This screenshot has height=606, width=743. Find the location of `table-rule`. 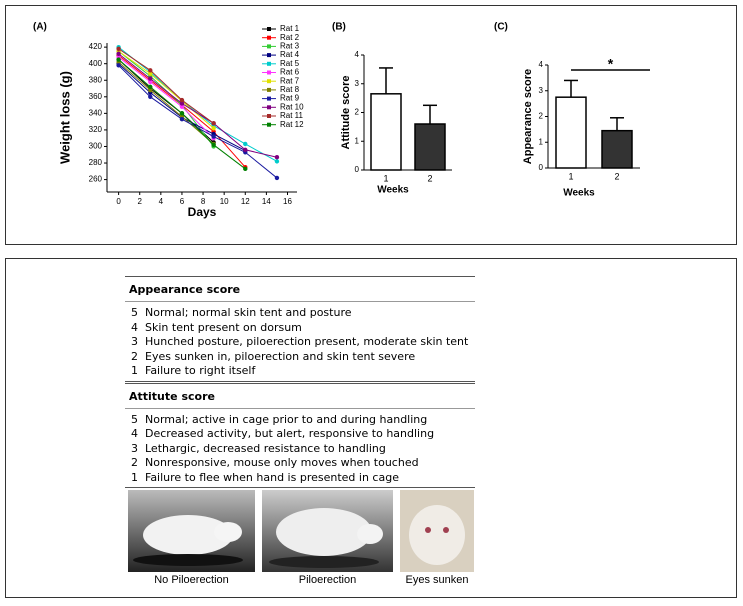

table-rule is located at coordinates (300, 490).